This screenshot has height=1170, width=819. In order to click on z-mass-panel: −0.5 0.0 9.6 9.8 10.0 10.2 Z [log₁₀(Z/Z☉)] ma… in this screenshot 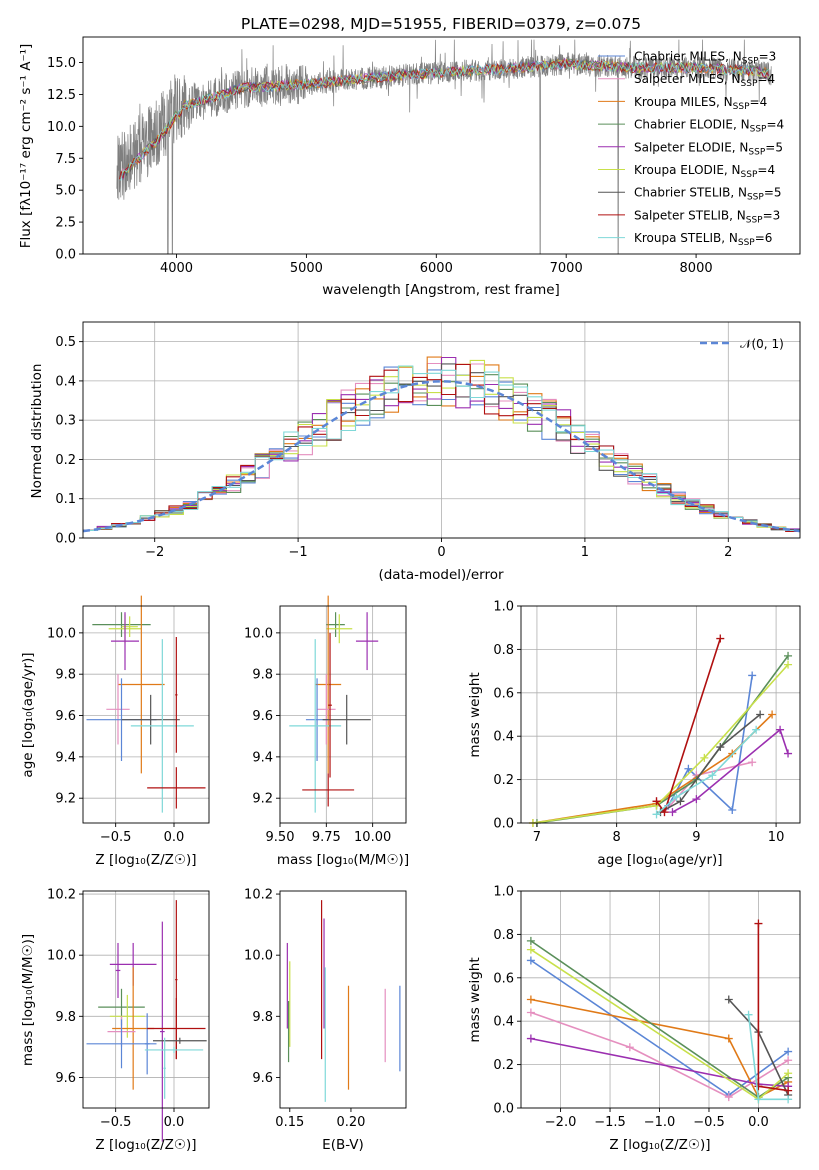, I will do `click(115, 1020)`.